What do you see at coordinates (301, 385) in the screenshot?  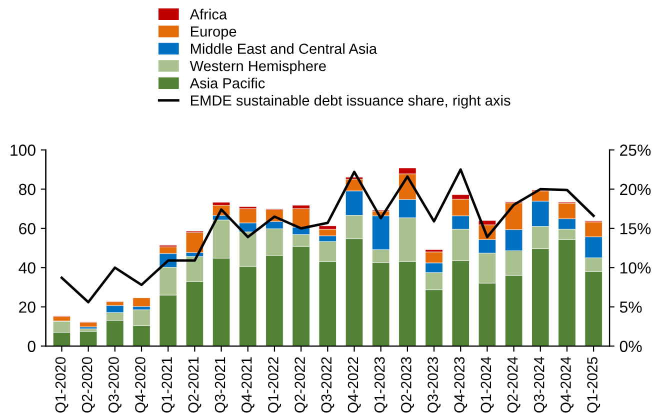 I see `x-tick-label: Q2-2022` at bounding box center [301, 385].